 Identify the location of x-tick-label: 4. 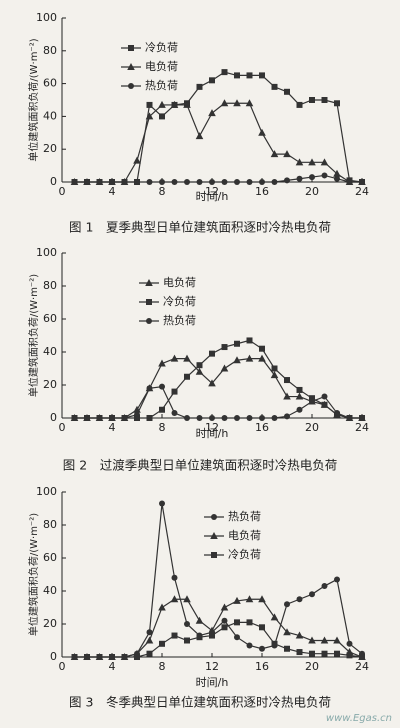
(112, 666).